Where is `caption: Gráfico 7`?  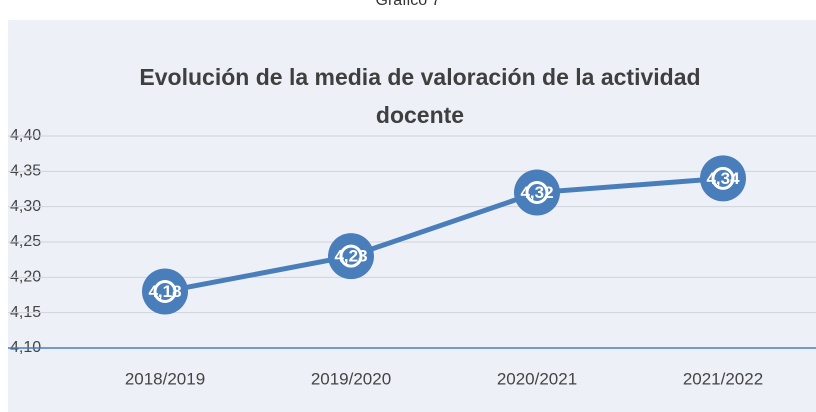
caption: Gráfico 7 is located at coordinates (408, 4).